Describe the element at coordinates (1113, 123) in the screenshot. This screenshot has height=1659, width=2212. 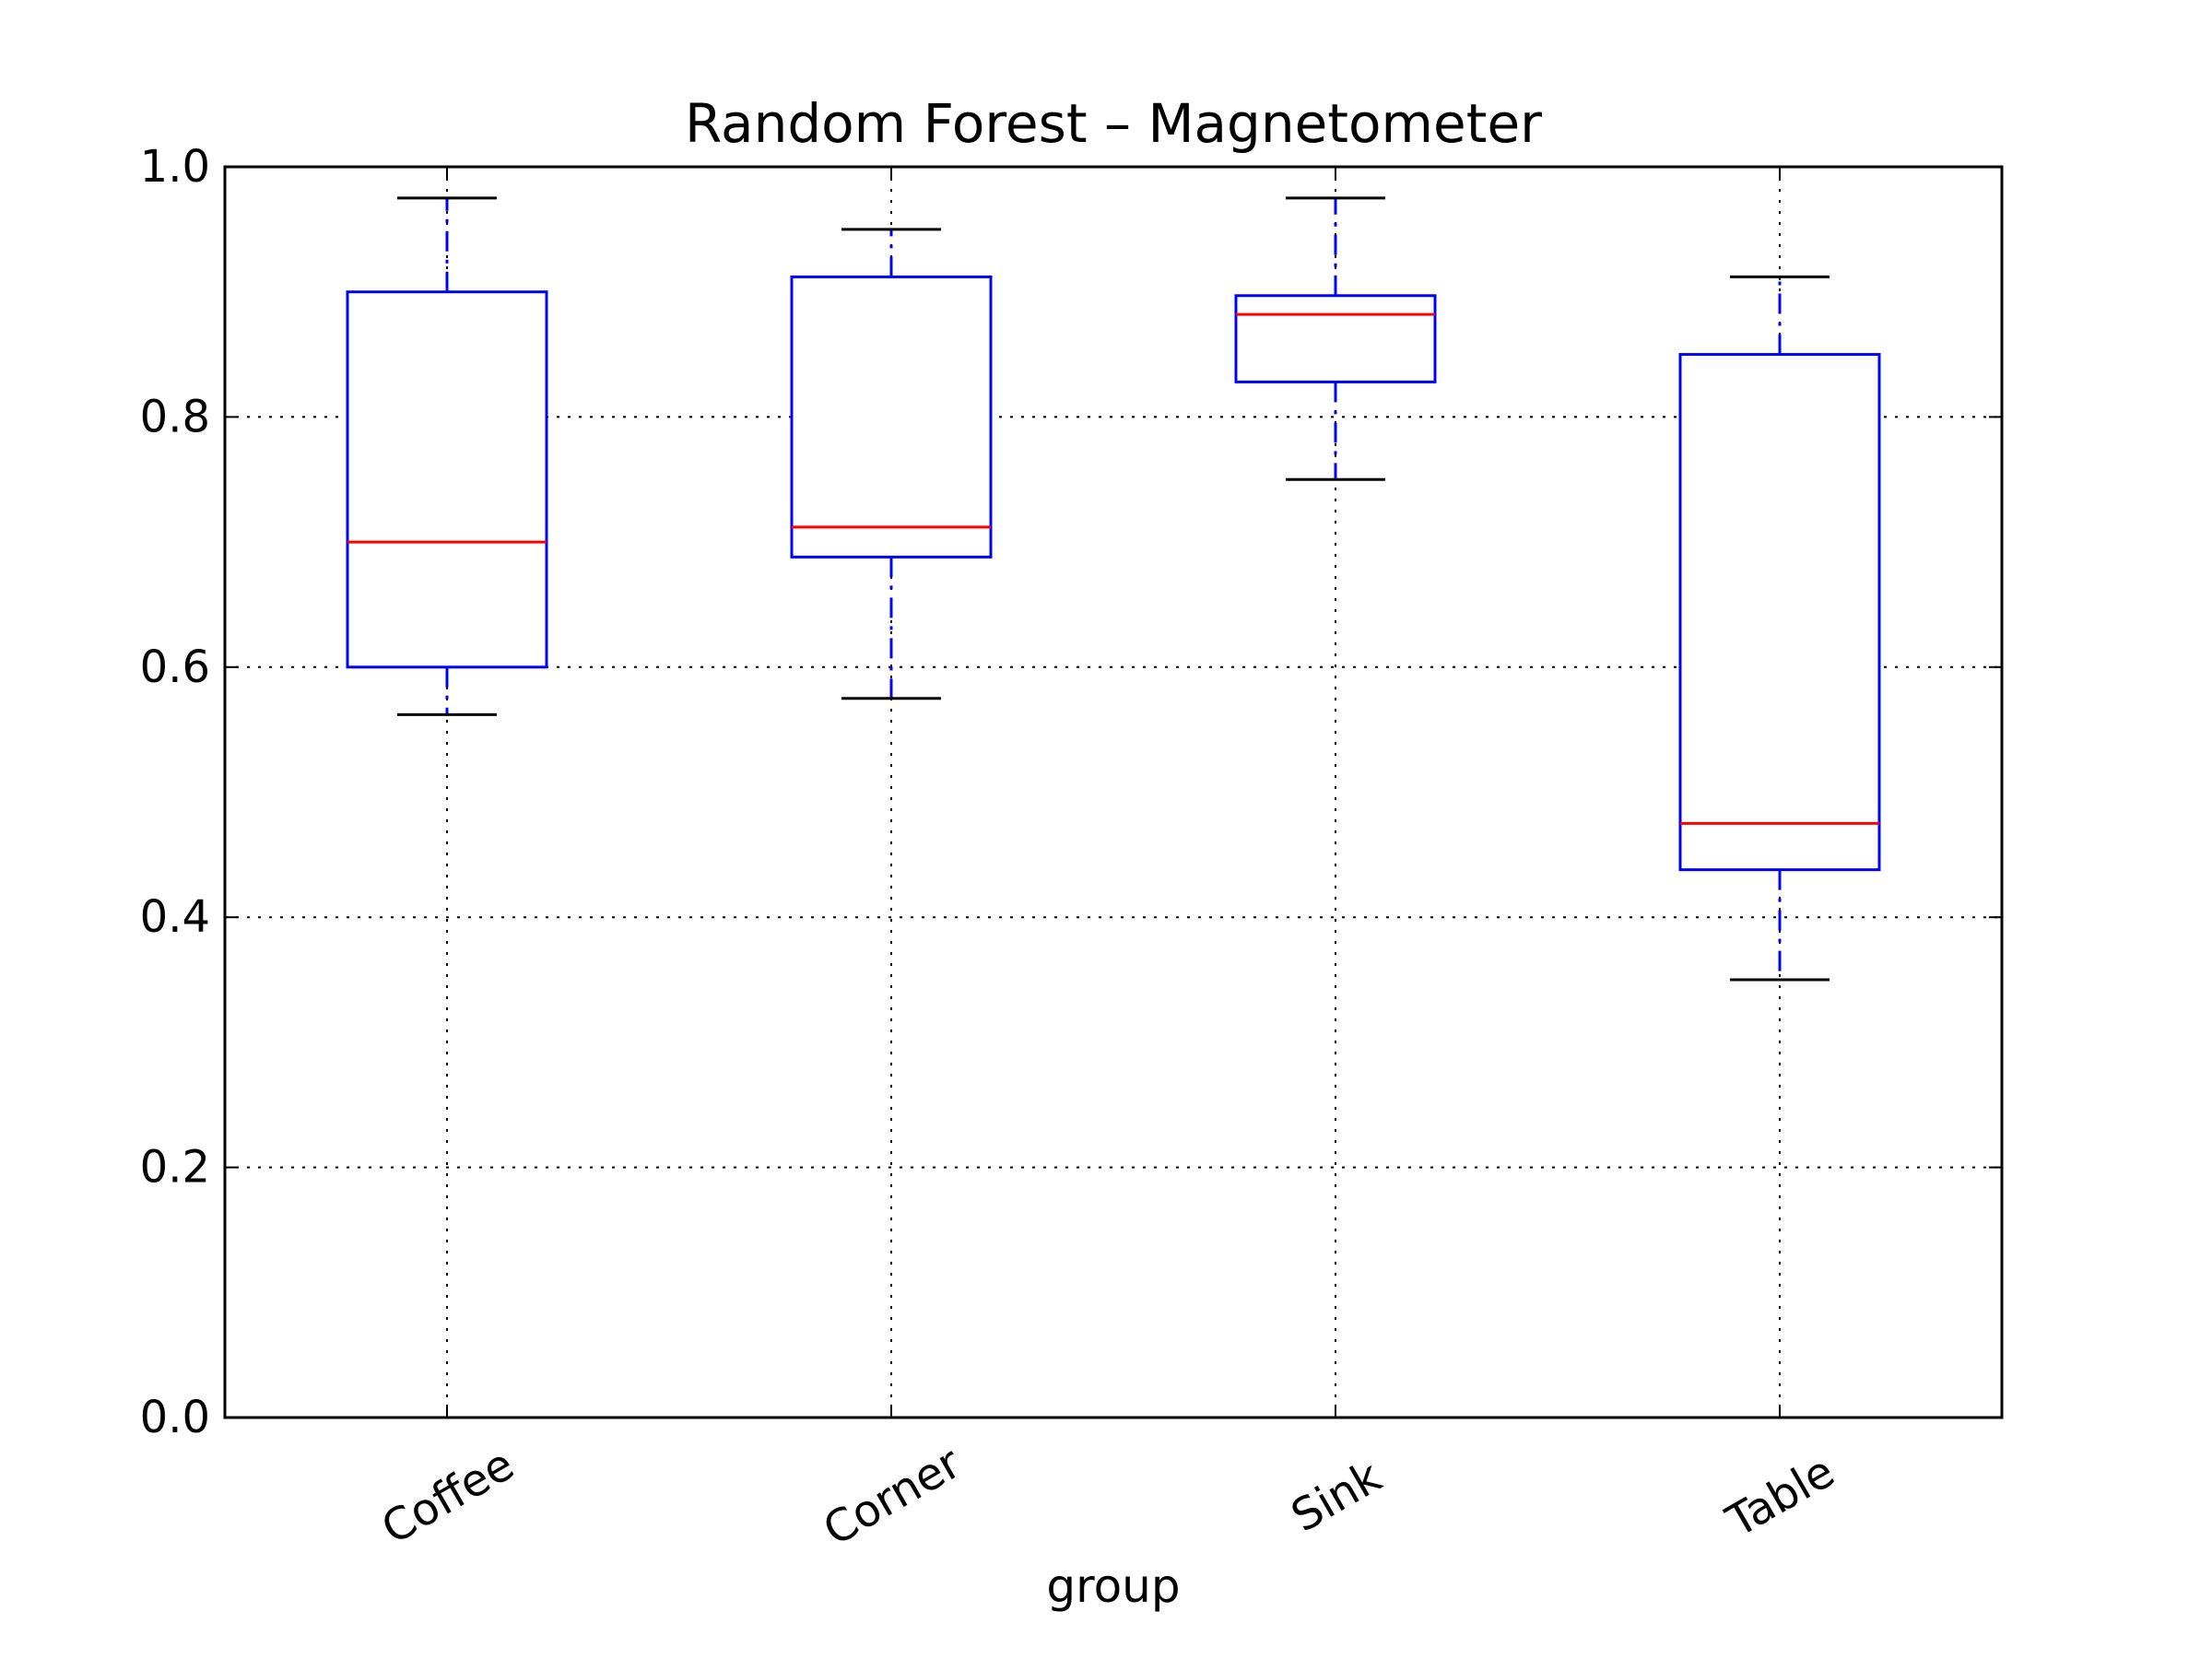
I see `chart-title: Random Forest – Magnetometer` at that location.